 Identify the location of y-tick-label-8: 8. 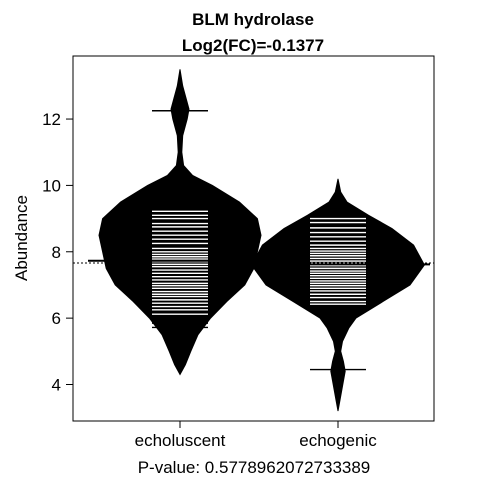
(56, 252).